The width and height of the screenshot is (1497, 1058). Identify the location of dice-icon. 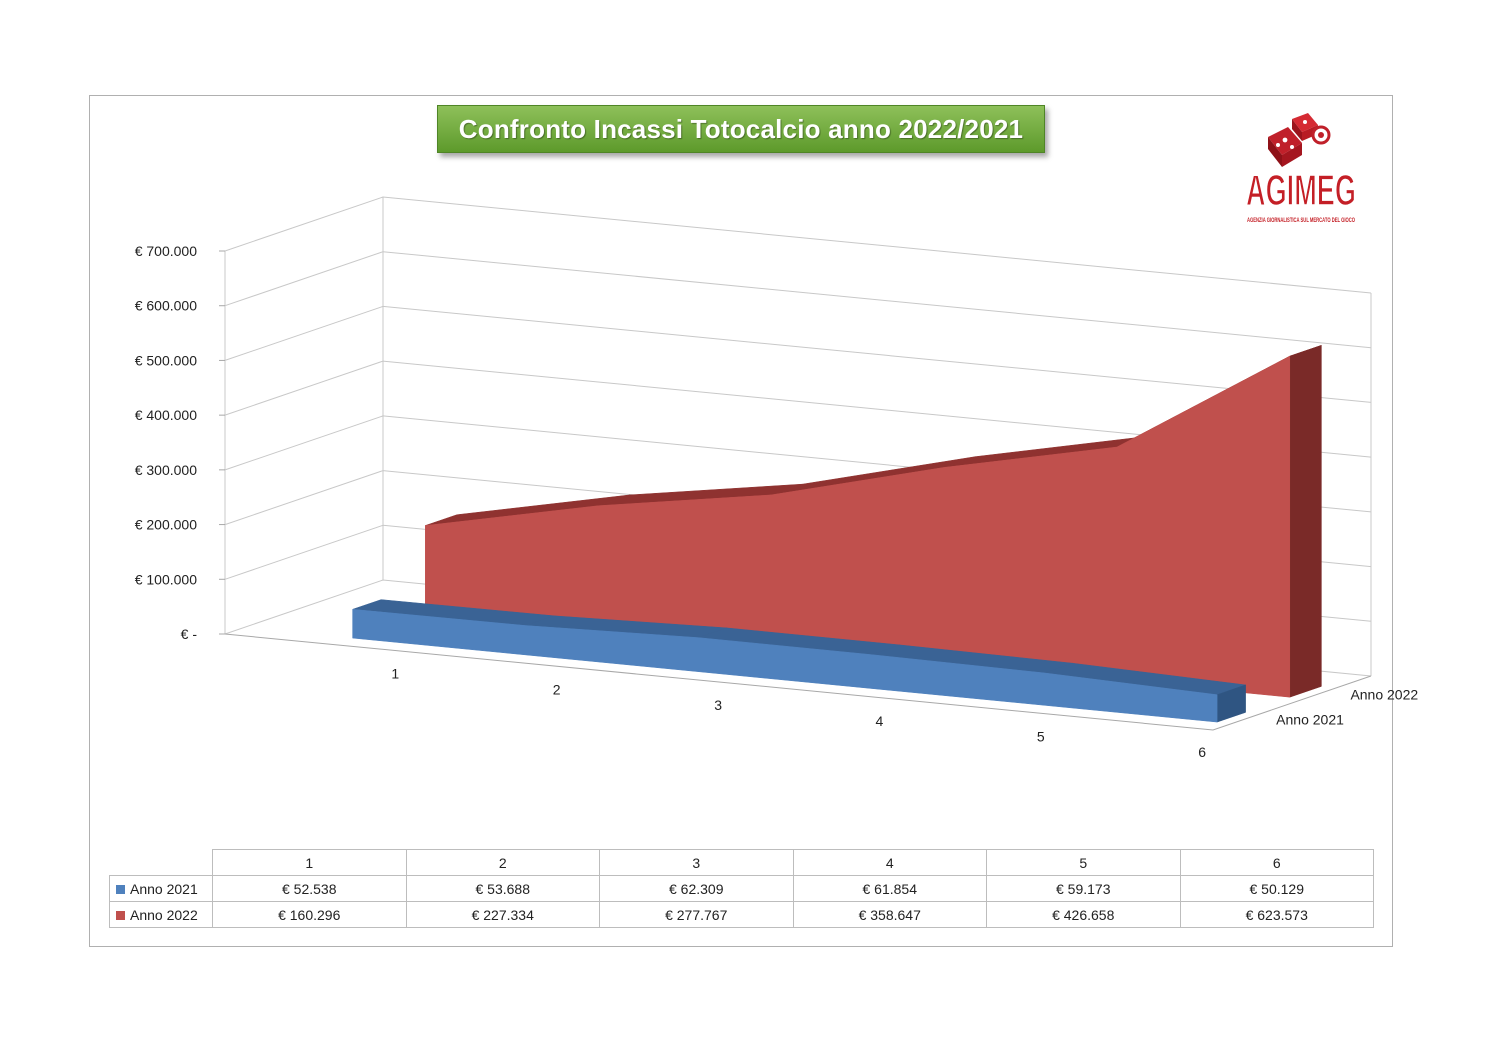
(1299, 140).